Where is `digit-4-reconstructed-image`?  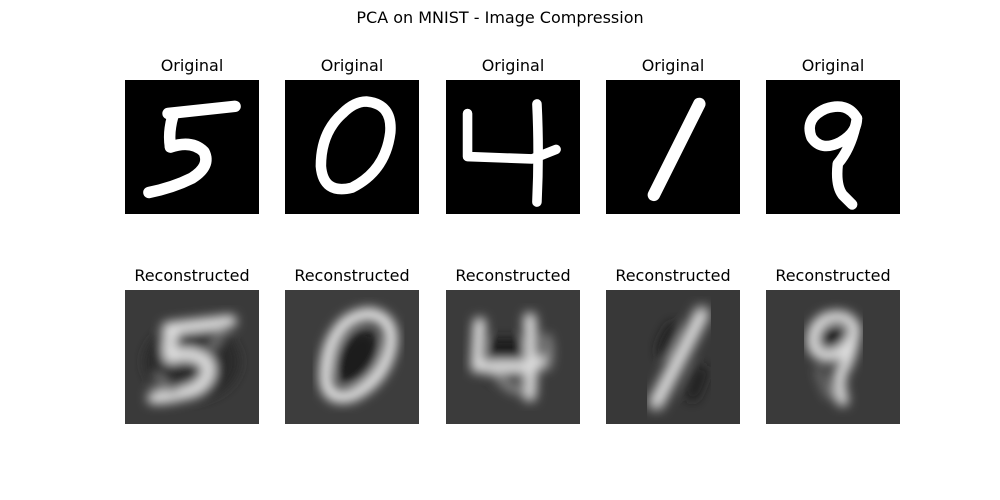 digit-4-reconstructed-image is located at coordinates (513, 357).